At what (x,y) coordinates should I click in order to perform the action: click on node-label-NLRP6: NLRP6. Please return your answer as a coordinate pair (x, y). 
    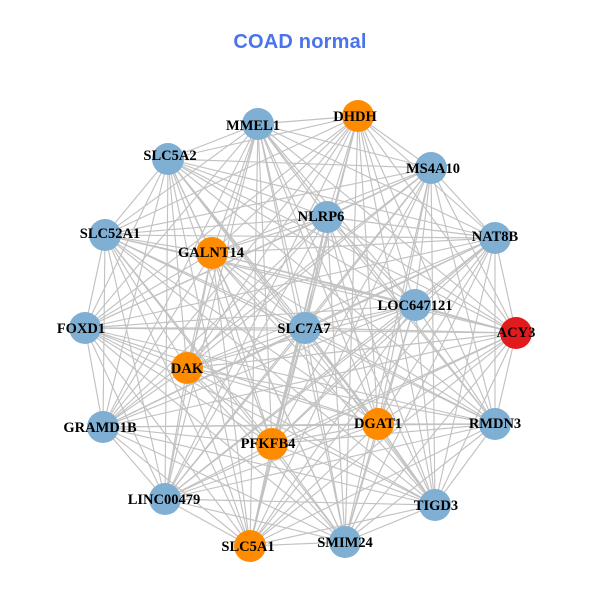
    Looking at the image, I should click on (321, 217).